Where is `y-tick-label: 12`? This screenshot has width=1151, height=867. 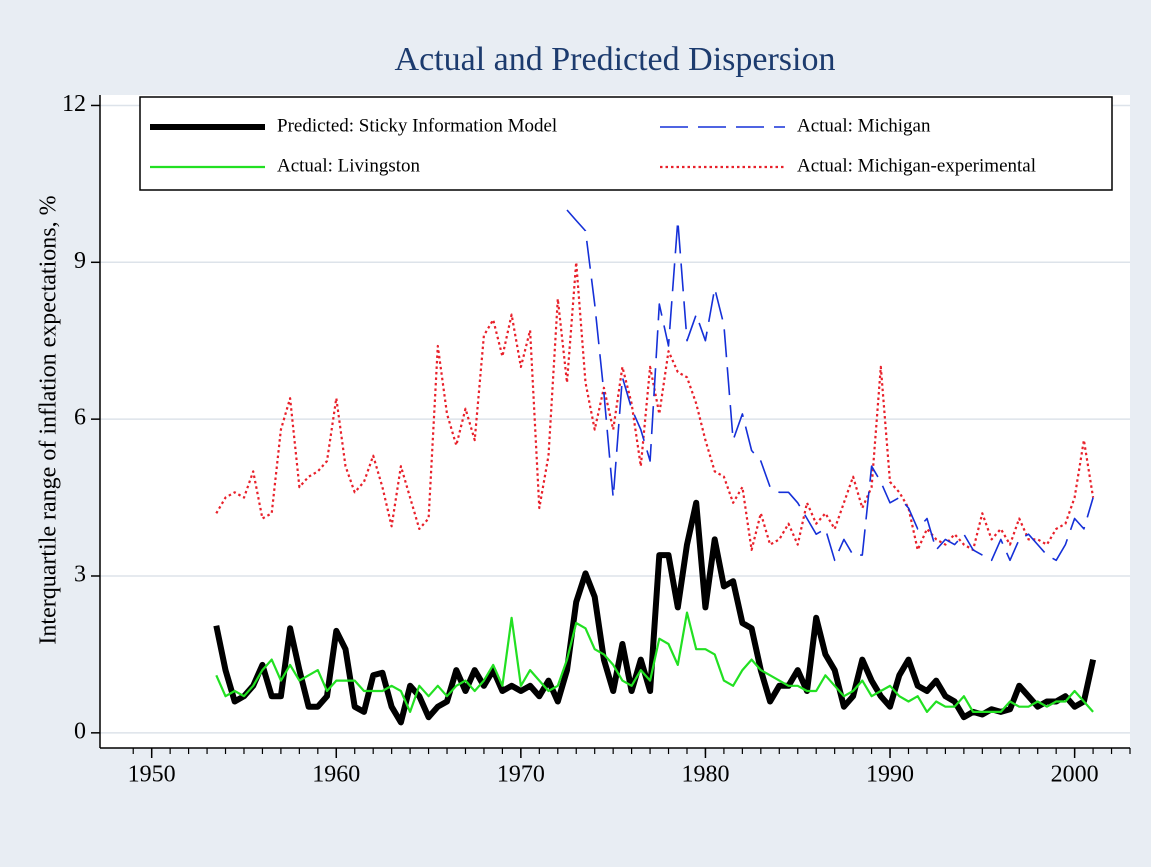 y-tick-label: 12 is located at coordinates (74, 104).